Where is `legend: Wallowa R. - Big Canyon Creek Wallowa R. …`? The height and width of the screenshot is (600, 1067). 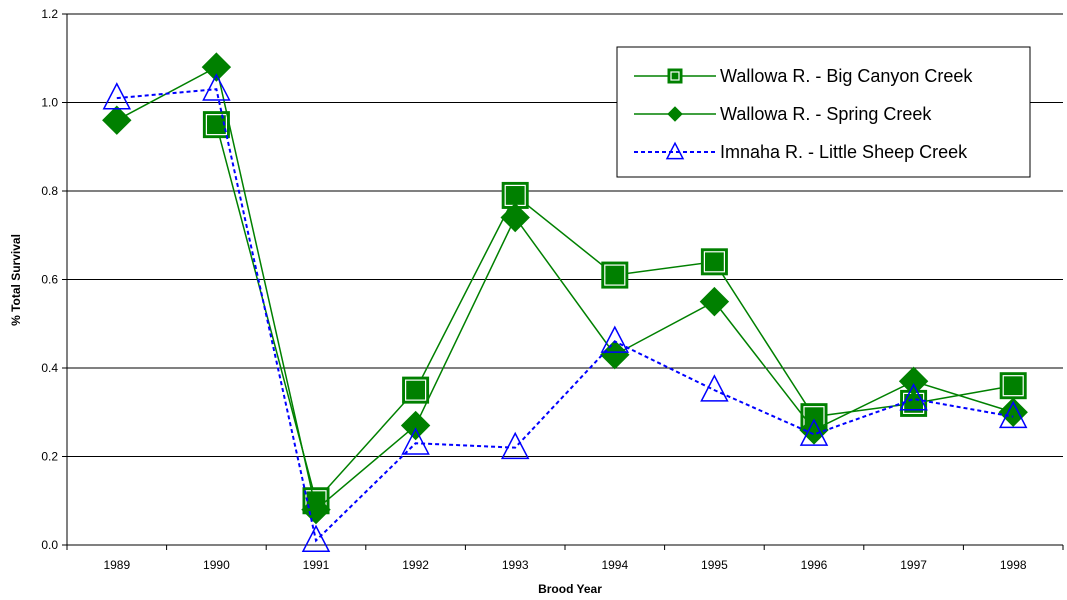 legend: Wallowa R. - Big Canyon Creek Wallowa R. … is located at coordinates (823, 112).